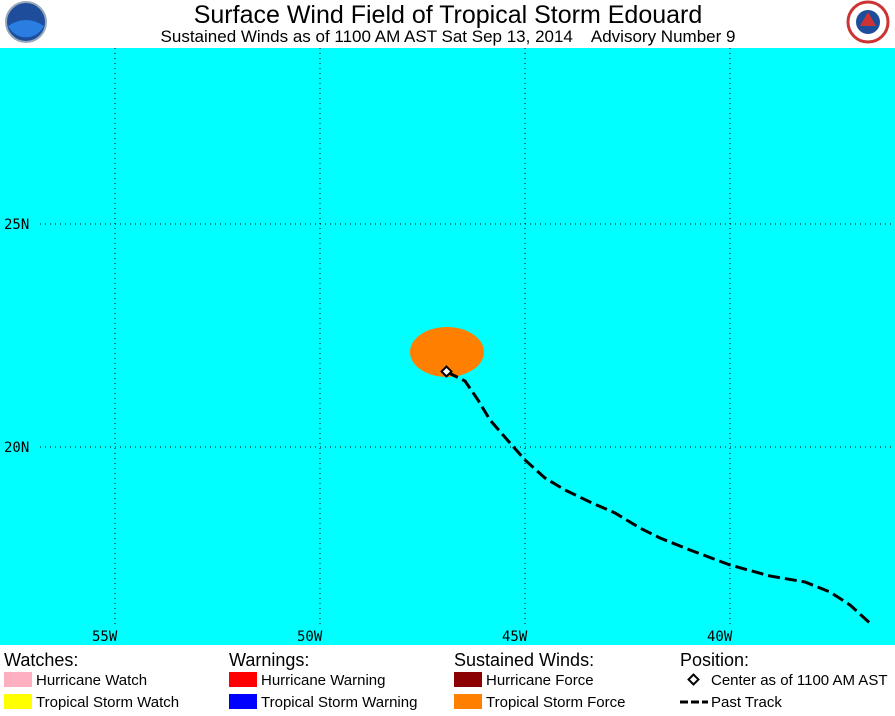 Image resolution: width=895 pixels, height=716 pixels. I want to click on legend-heading: Position:, so click(714, 660).